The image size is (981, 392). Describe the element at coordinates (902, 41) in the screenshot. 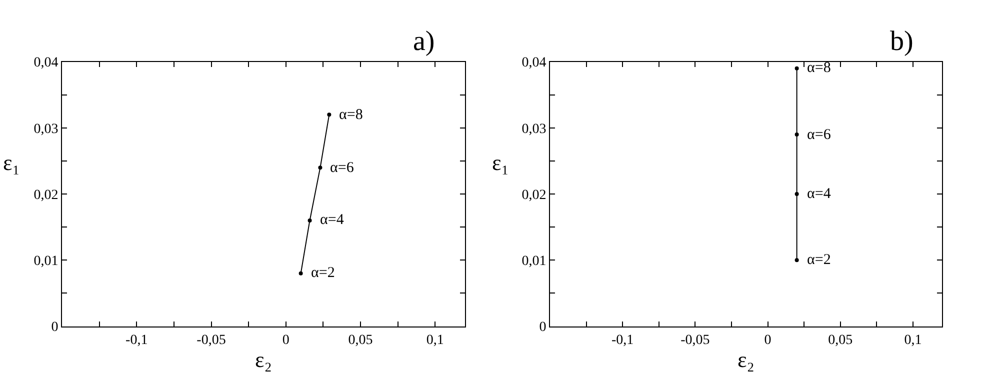

I see `chart-title: b)` at that location.